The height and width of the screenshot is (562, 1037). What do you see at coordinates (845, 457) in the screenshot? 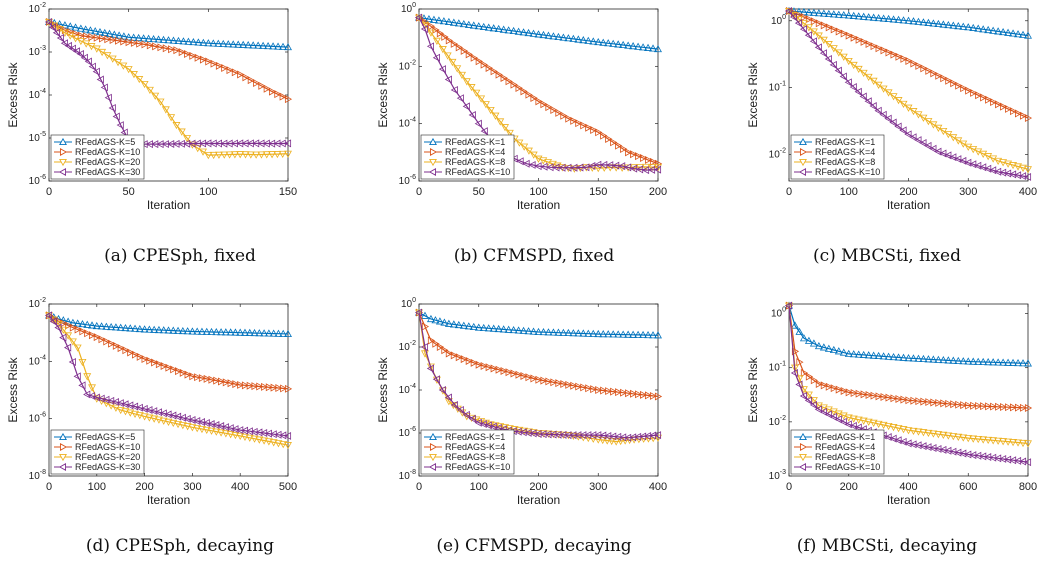
I see `legend-label: RFedAGS-K=8` at bounding box center [845, 457].